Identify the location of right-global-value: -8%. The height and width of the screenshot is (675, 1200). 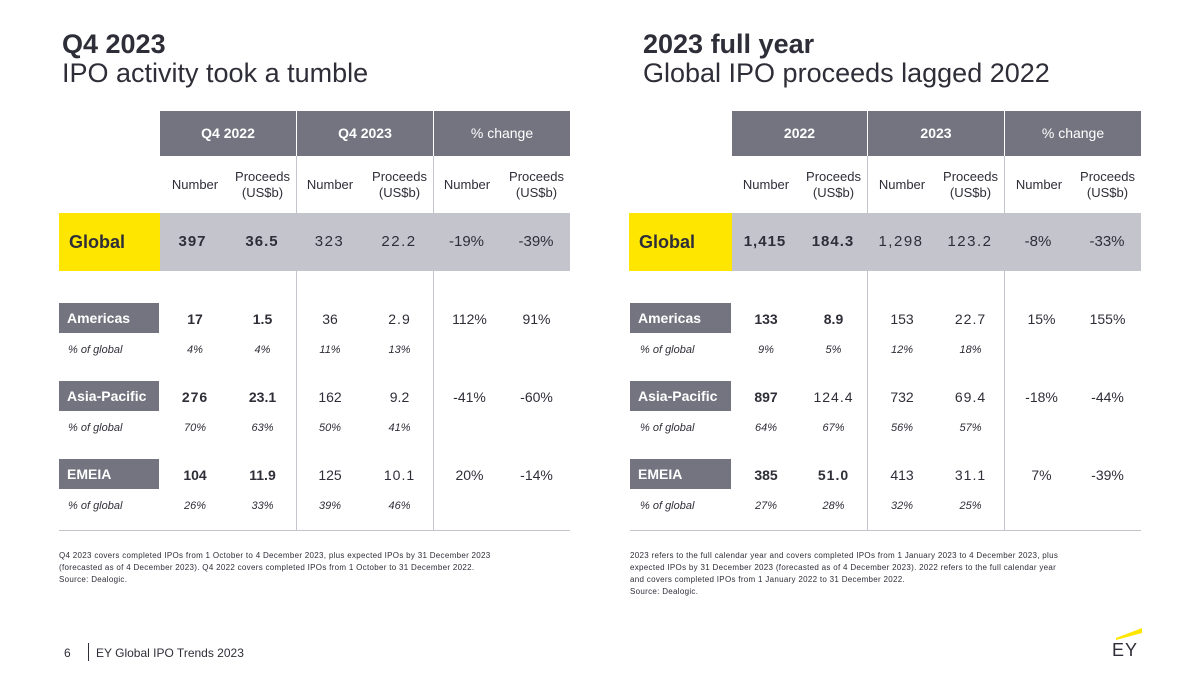
(1038, 241).